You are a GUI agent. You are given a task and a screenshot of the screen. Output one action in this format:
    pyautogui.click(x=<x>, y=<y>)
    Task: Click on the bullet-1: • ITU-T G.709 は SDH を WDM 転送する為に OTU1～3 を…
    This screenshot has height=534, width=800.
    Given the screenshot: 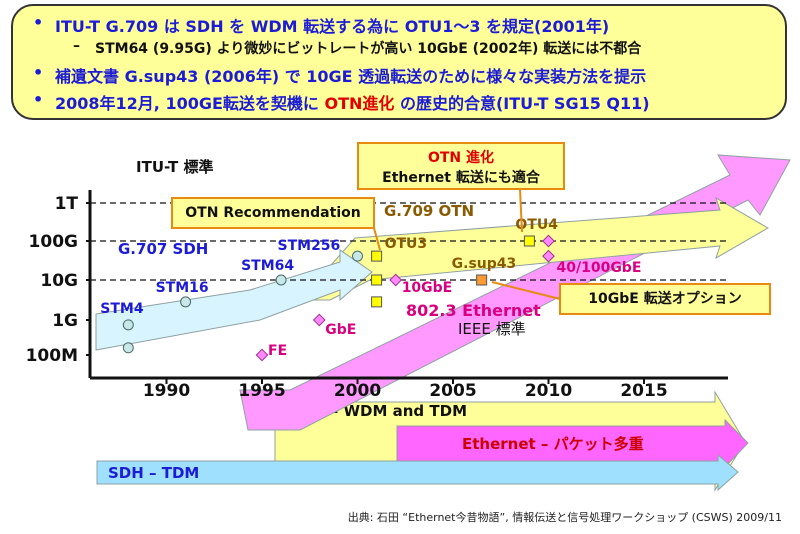 What is the action you would take?
    pyautogui.click(x=321, y=24)
    